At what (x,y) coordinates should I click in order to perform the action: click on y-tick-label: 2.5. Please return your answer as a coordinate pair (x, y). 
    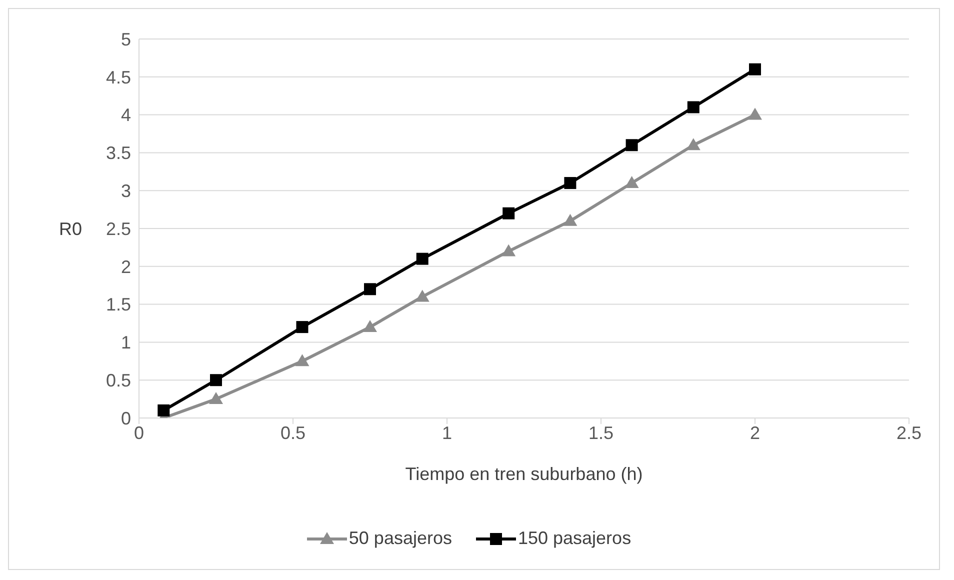
    Looking at the image, I should click on (118, 228).